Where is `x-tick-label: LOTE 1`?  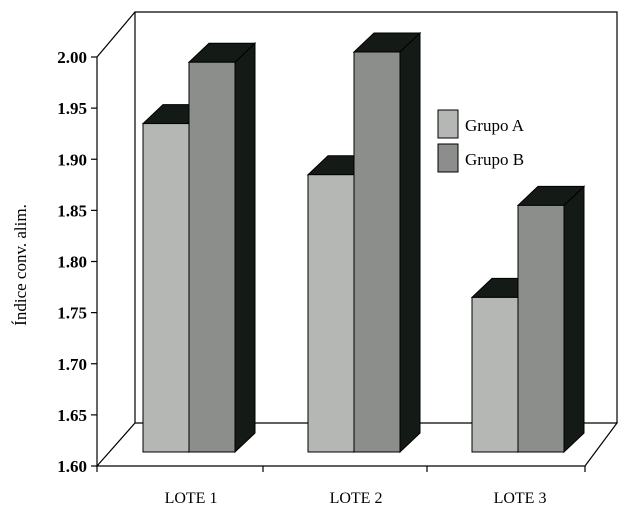
x-tick-label: LOTE 1 is located at coordinates (191, 498).